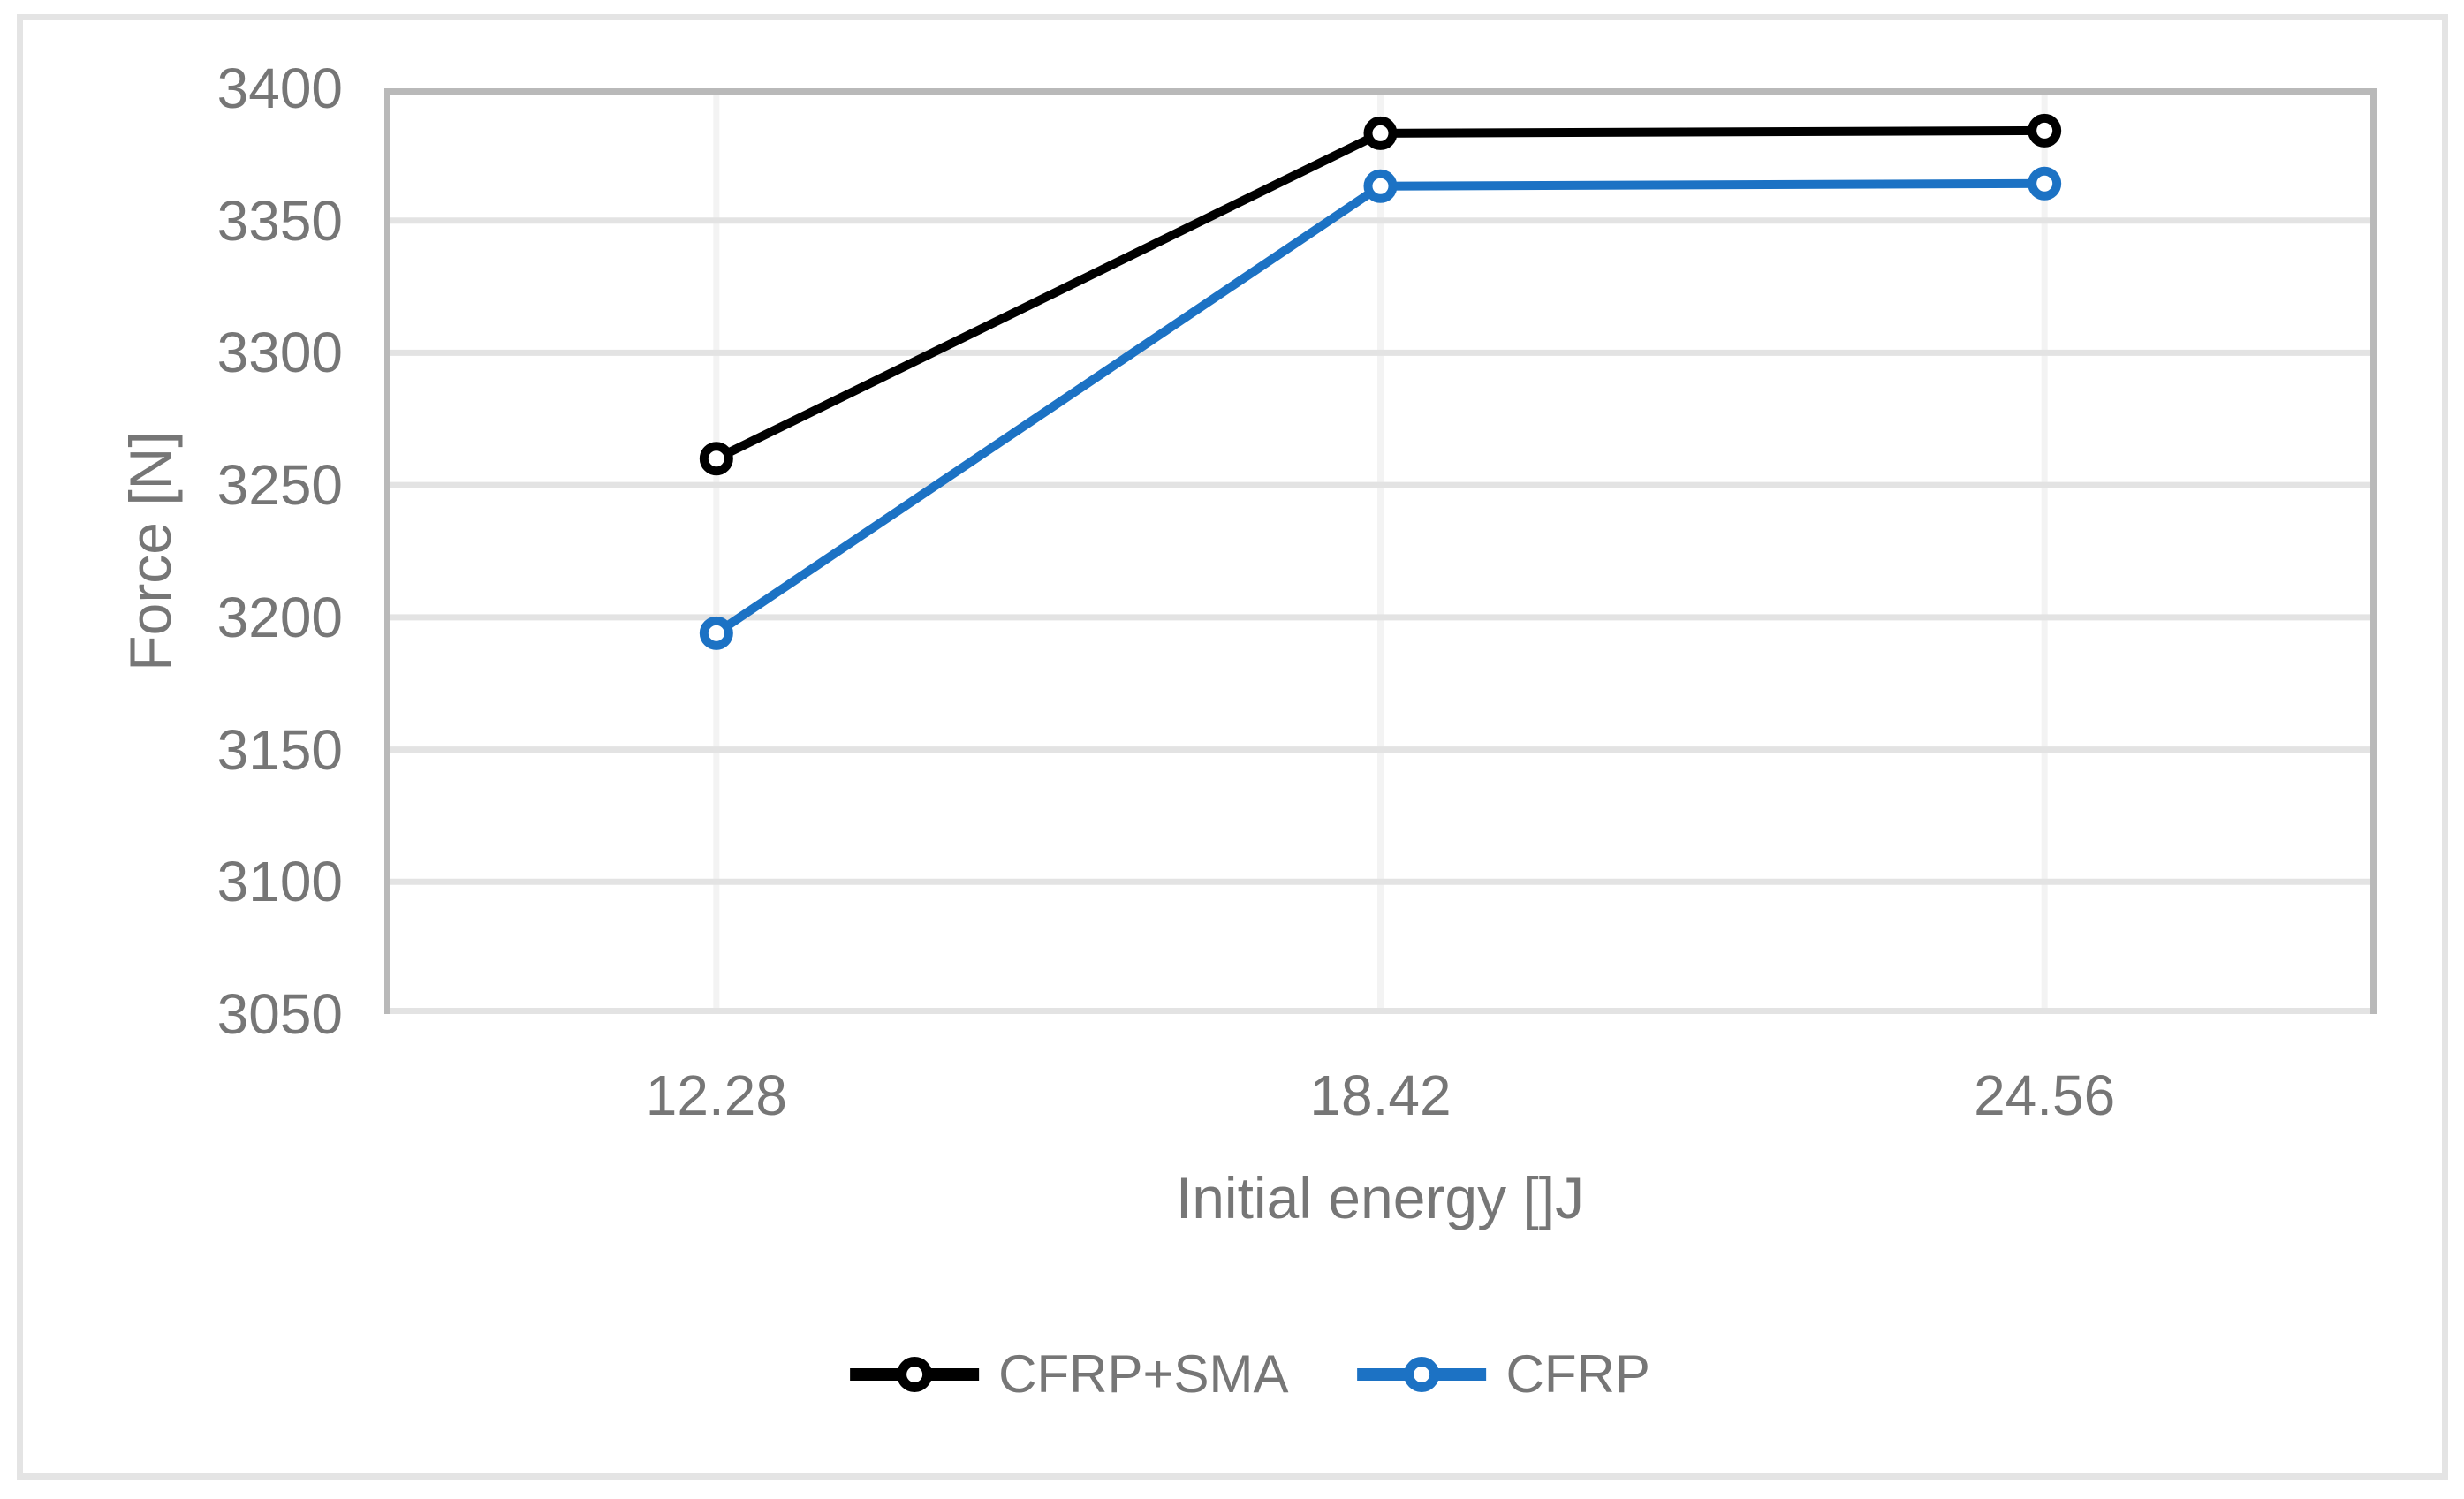  I want to click on legend-item-1: CFRP, so click(1503, 1374).